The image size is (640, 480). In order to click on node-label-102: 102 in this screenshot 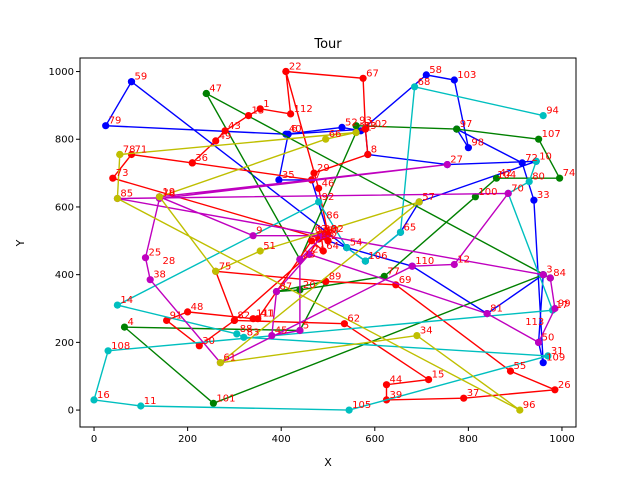, I will do `click(377, 124)`.